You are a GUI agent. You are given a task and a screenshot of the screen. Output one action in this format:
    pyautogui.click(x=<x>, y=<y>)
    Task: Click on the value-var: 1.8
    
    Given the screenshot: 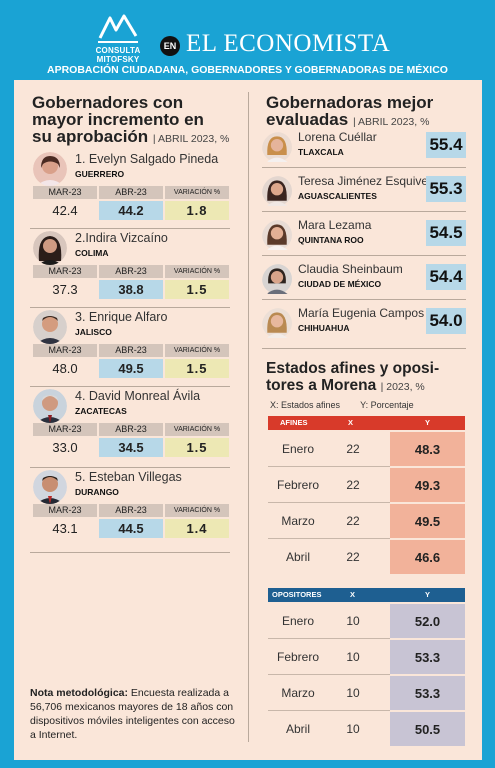 What is the action you would take?
    pyautogui.click(x=197, y=210)
    